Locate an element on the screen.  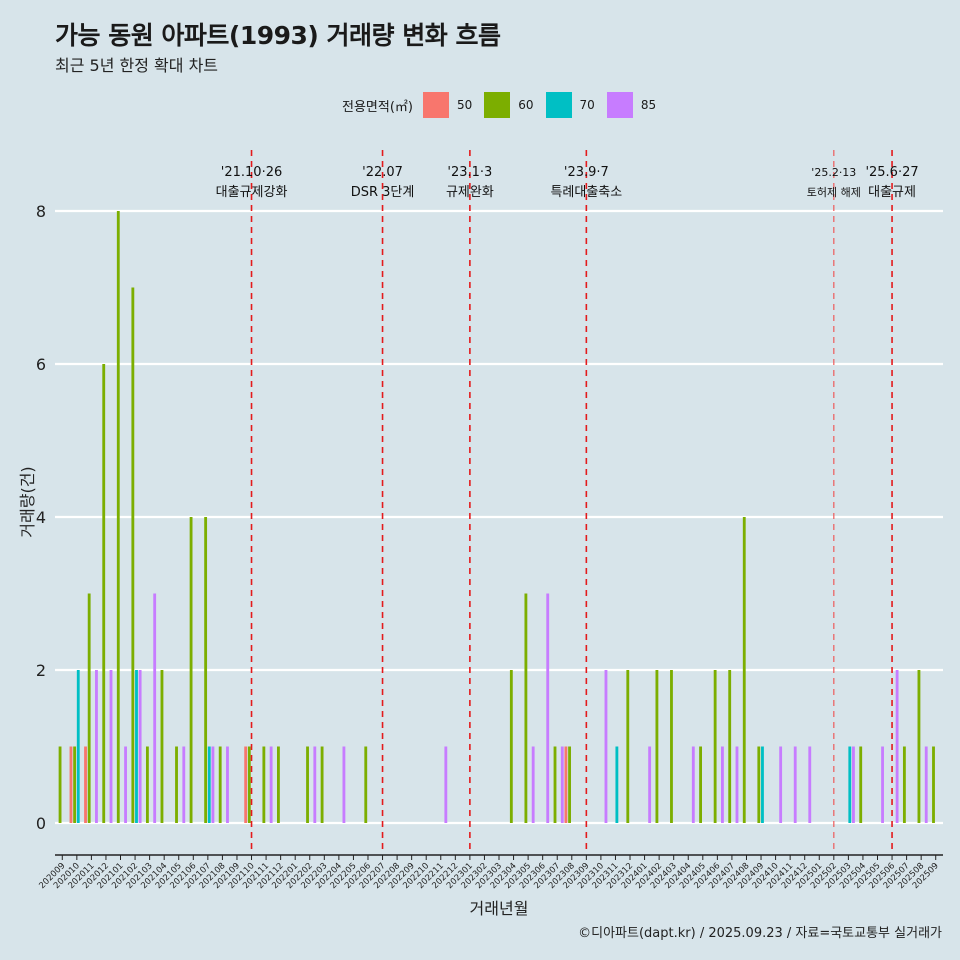
event-label: 대출규제 is located at coordinates (892, 192).